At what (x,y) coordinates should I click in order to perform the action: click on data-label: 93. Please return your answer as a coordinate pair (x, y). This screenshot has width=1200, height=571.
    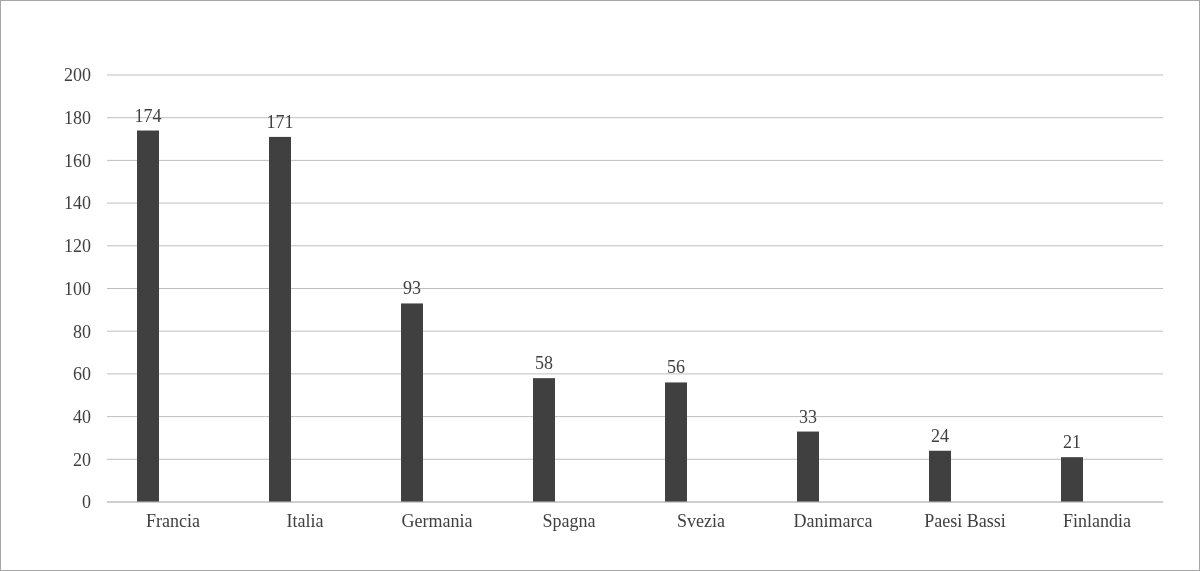
    Looking at the image, I should click on (412, 288).